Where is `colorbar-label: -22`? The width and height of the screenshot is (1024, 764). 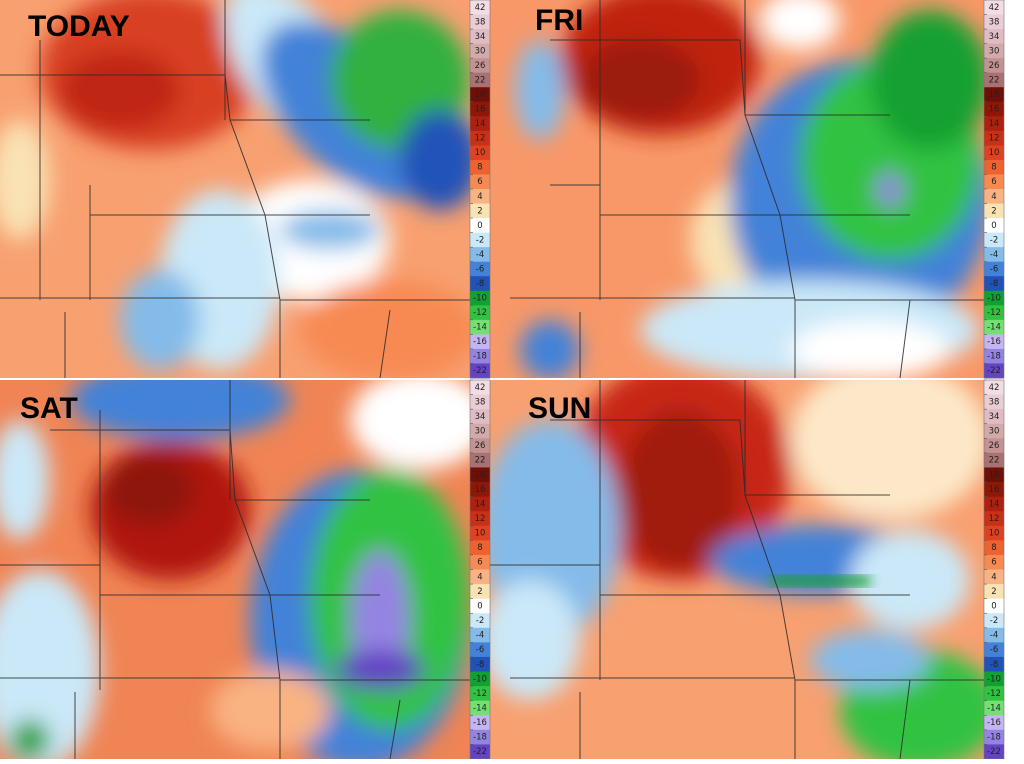 colorbar-label: -22 is located at coordinates (480, 752).